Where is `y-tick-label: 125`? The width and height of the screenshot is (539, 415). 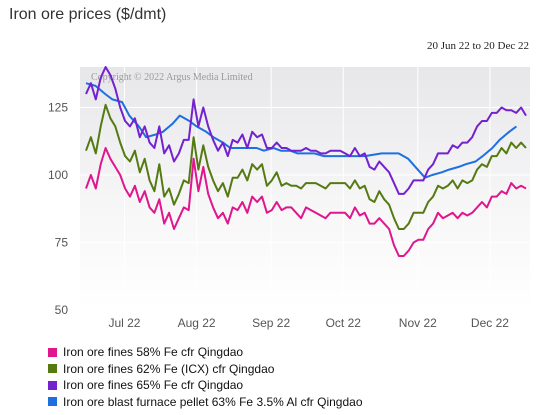
y-tick-label: 125 is located at coordinates (58, 108).